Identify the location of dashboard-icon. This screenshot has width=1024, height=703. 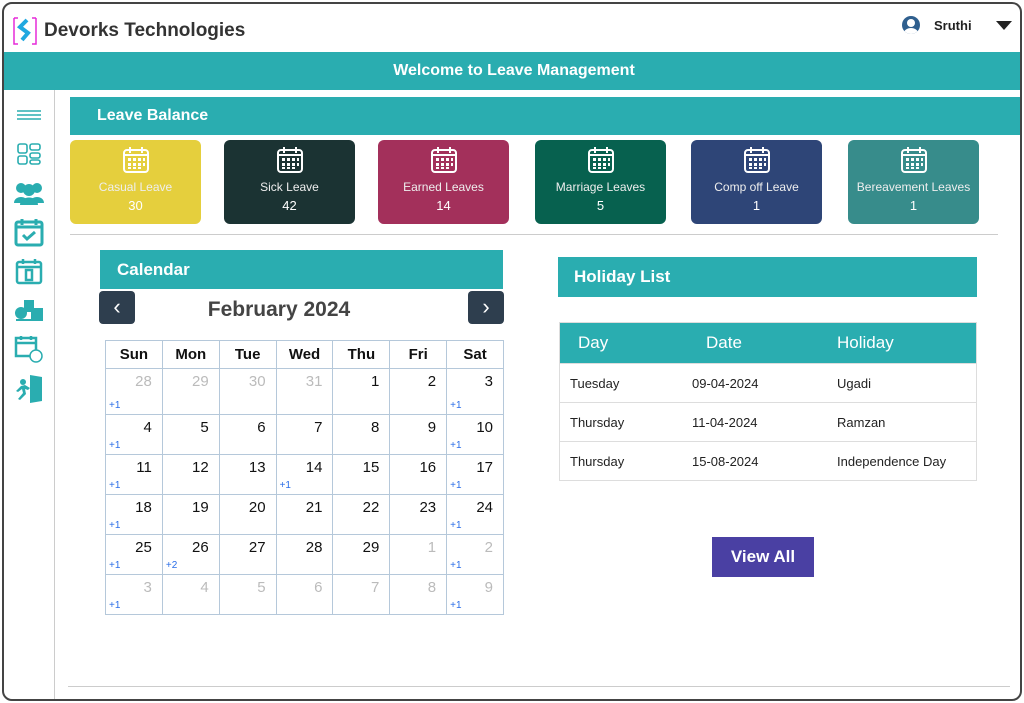
(29, 153).